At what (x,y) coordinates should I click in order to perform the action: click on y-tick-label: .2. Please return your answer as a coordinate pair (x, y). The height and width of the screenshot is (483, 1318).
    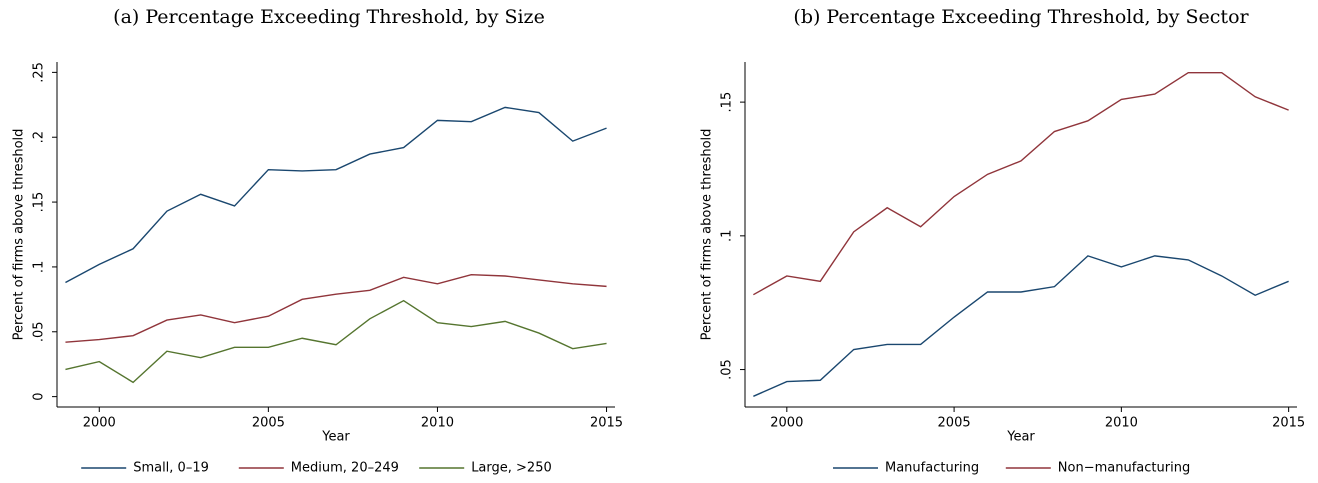
    Looking at the image, I should click on (39, 137).